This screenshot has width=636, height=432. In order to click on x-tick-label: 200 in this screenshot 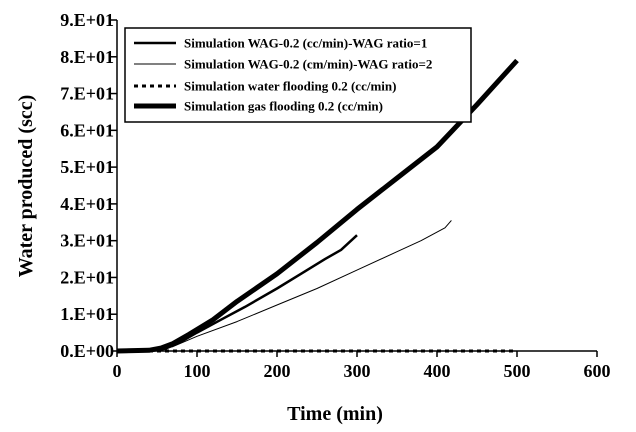, I will do `click(277, 371)`.